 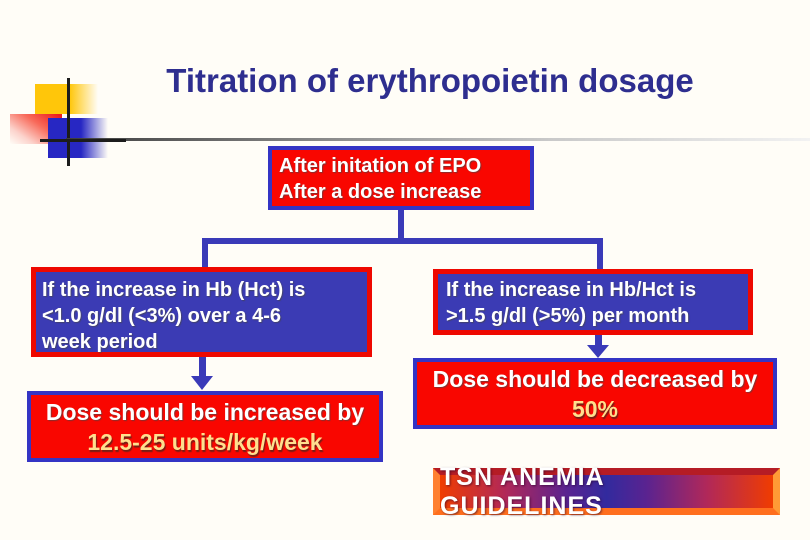 I want to click on connector-left-drop, so click(x=205, y=253).